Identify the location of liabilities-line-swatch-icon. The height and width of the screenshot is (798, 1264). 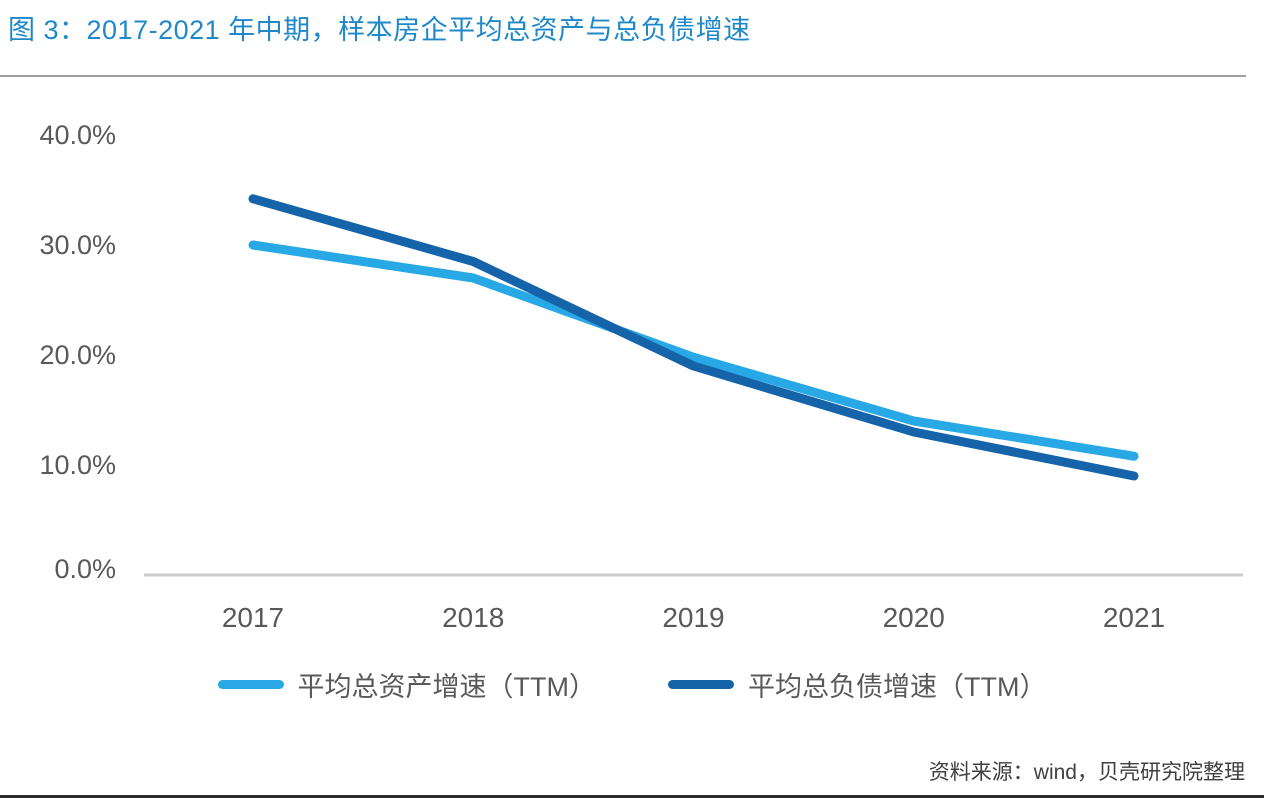
(701, 684).